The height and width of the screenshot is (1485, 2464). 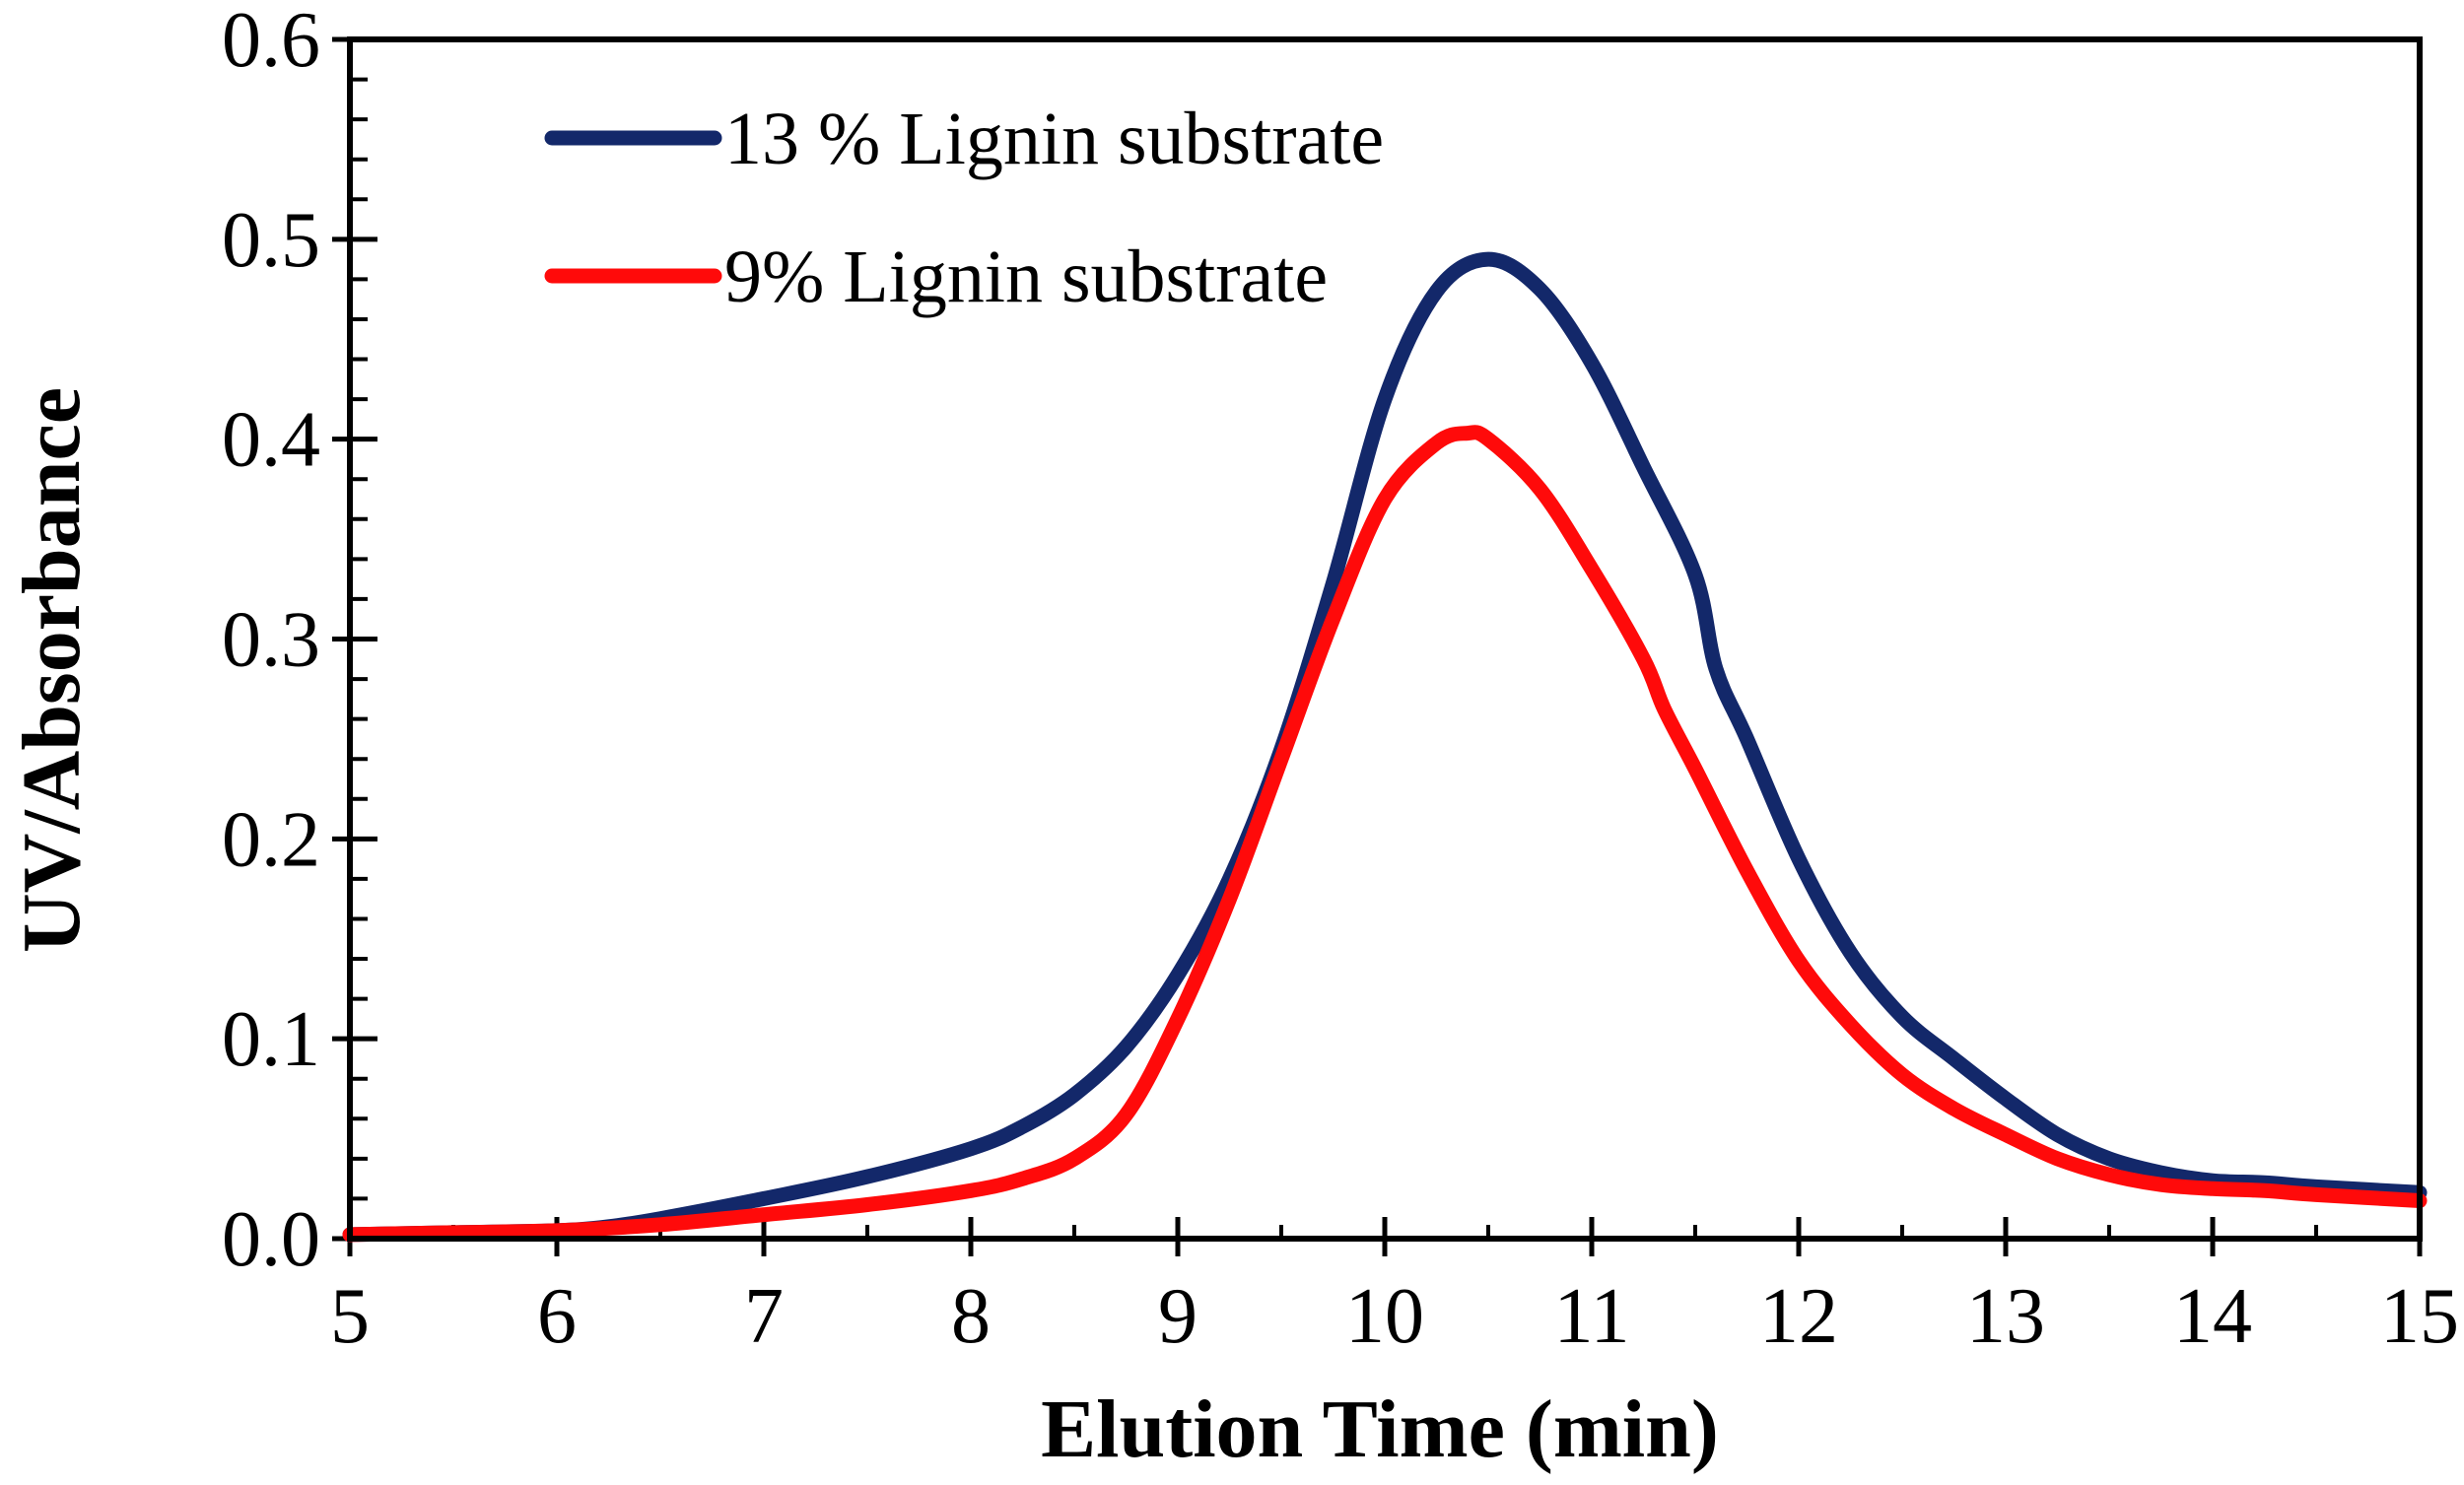 What do you see at coordinates (964, 208) in the screenshot?
I see `legend: 13 % Lignin substrate 9% Lignin substrate` at bounding box center [964, 208].